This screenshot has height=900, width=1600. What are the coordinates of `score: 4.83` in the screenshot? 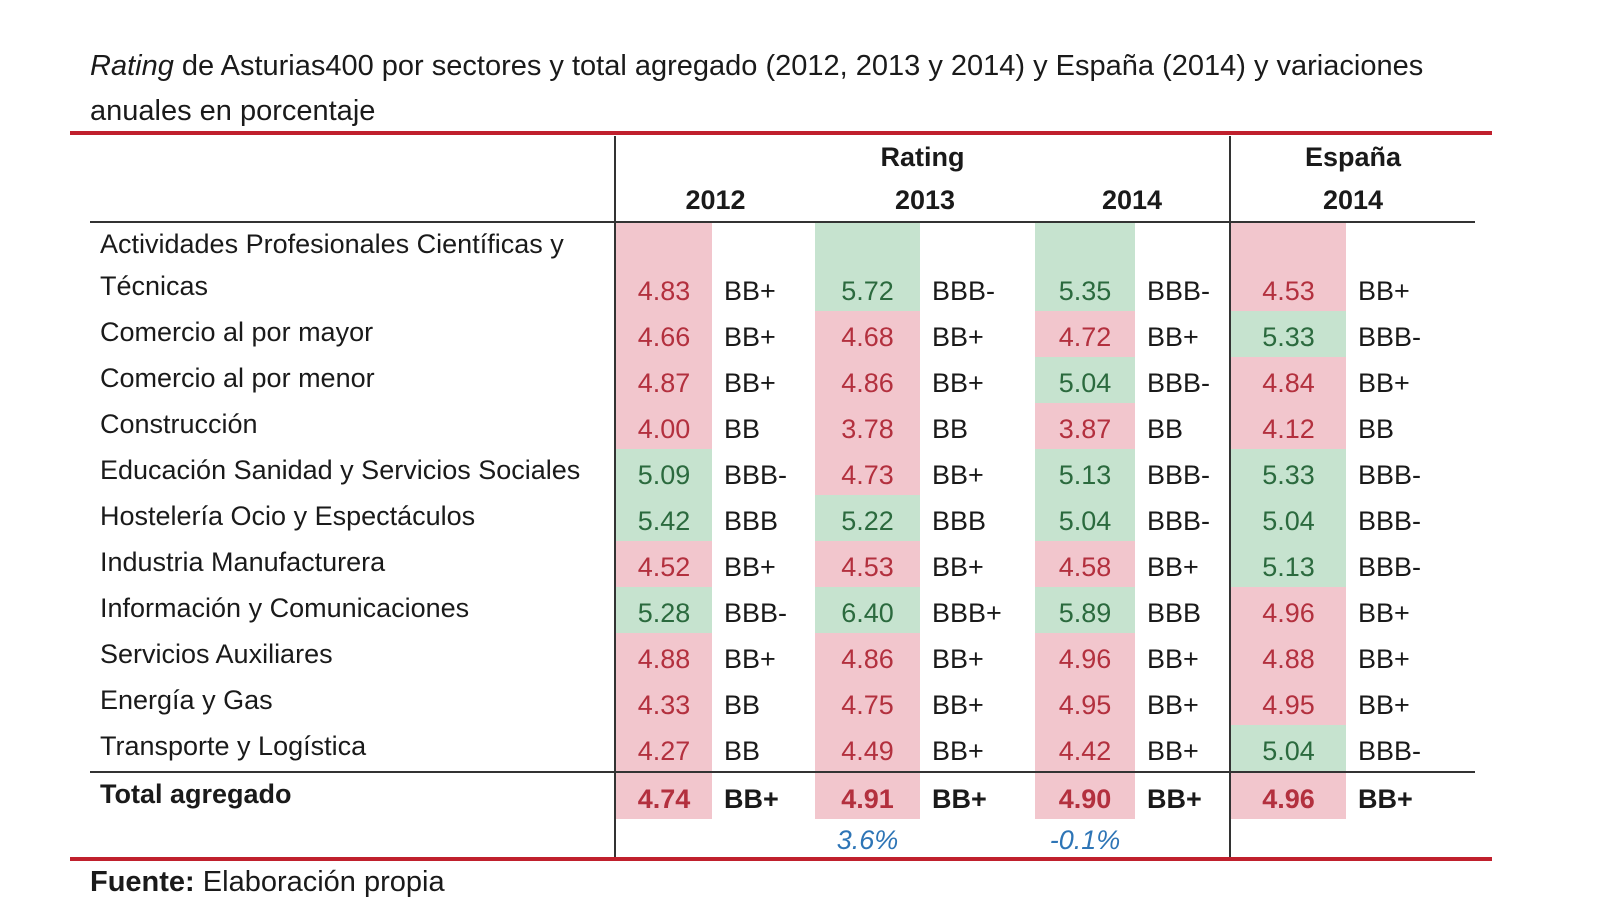 It's located at (663, 266).